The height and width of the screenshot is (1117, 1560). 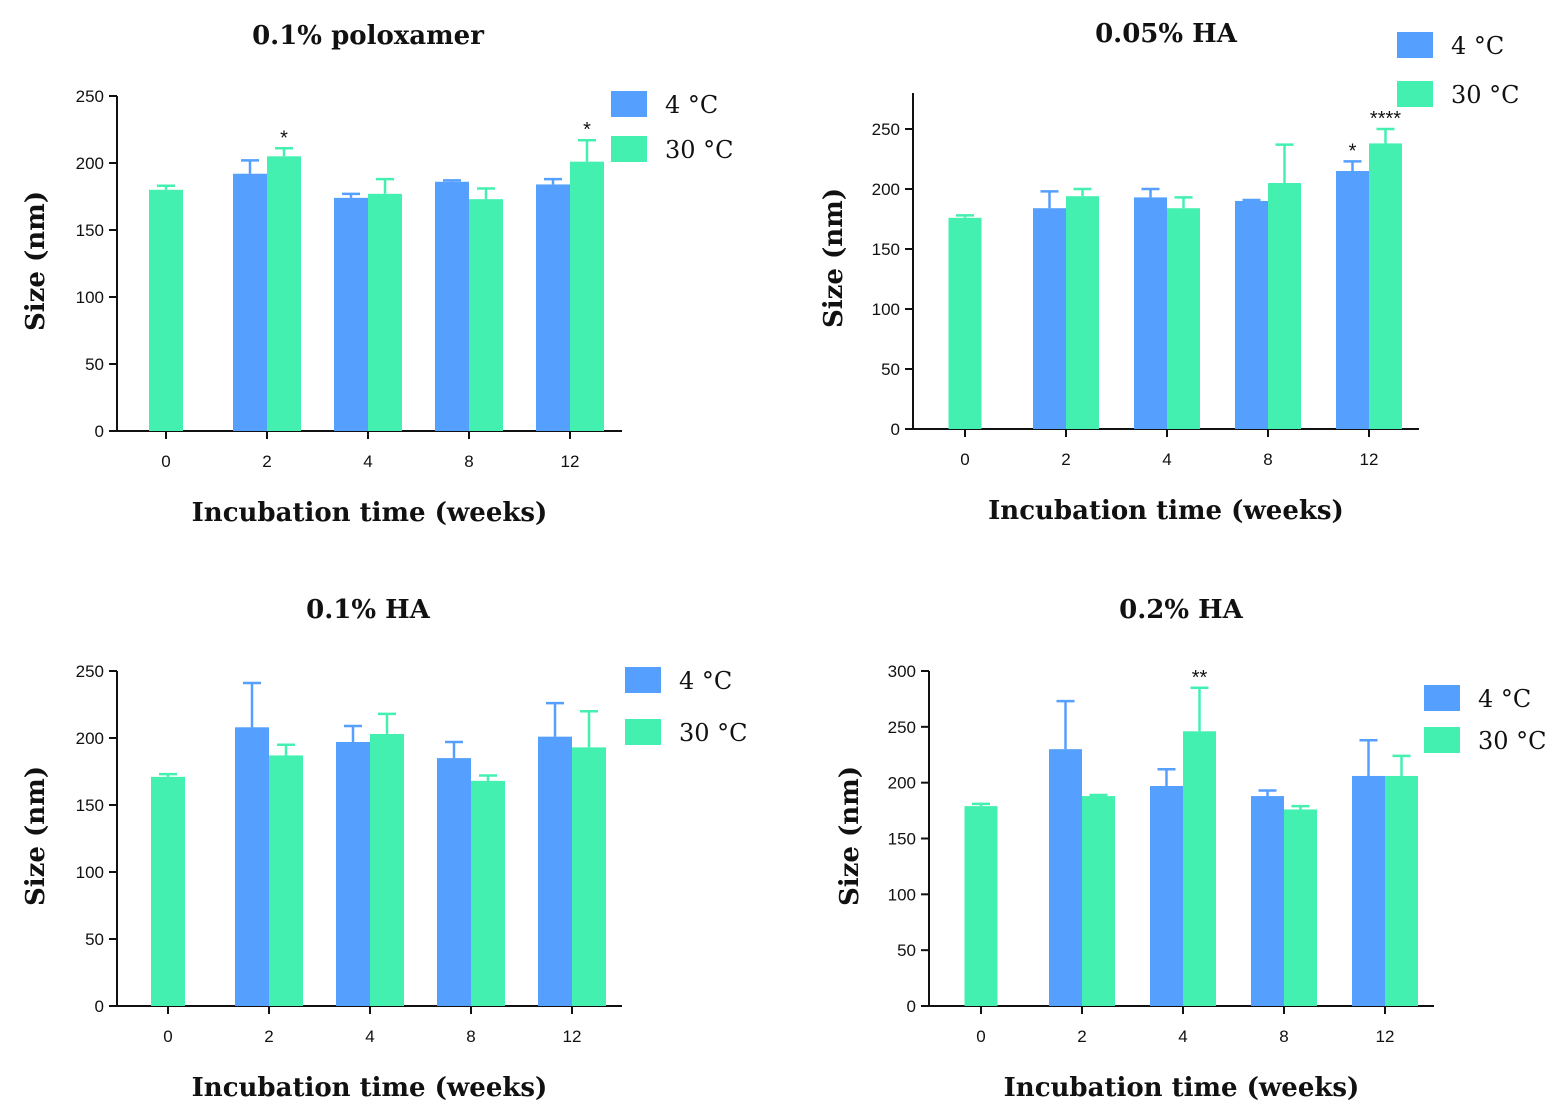 What do you see at coordinates (1385, 119) in the screenshot?
I see `significance-annotation: ****` at bounding box center [1385, 119].